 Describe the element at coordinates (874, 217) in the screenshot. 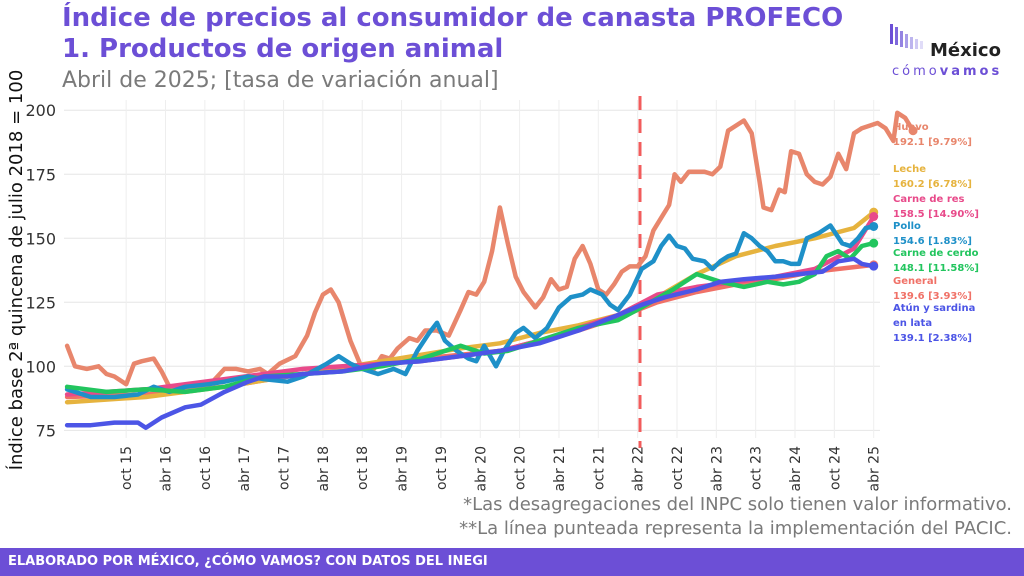

I see `series-end-point-carne-de-res` at that location.